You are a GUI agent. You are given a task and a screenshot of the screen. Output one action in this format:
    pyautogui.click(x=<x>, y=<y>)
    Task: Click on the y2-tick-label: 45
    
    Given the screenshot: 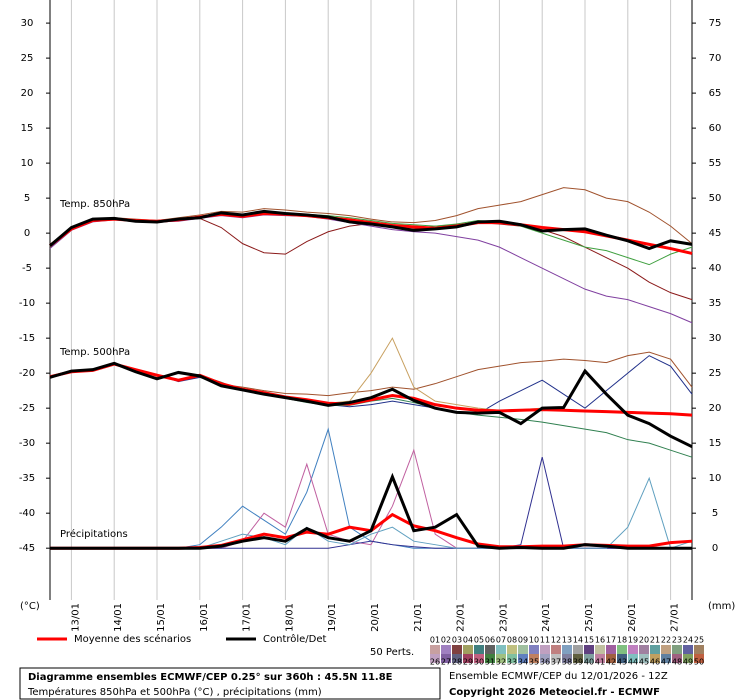 What is the action you would take?
    pyautogui.click(x=715, y=233)
    